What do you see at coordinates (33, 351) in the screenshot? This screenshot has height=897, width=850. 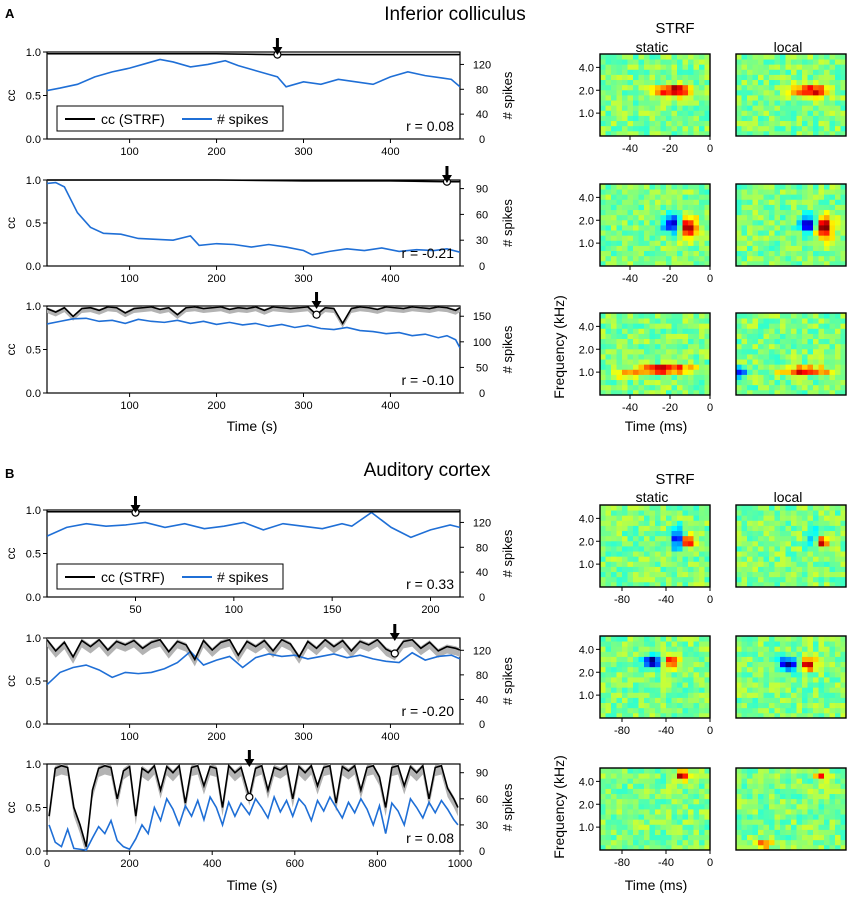 I see `y-left-tick-label: 0.5` at bounding box center [33, 351].